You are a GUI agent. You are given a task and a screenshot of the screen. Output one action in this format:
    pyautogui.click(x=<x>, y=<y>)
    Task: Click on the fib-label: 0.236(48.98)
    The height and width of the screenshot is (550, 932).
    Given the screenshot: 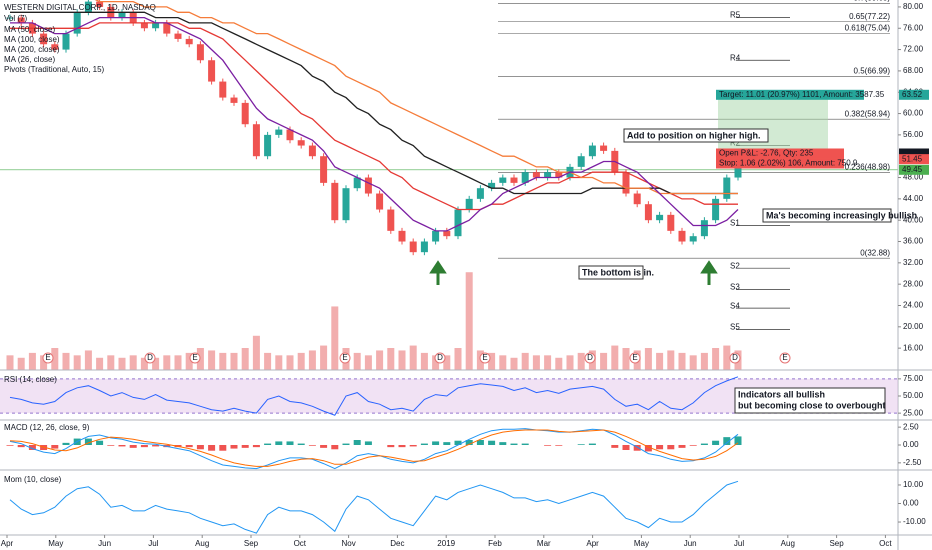 What is the action you would take?
    pyautogui.click(x=868, y=166)
    